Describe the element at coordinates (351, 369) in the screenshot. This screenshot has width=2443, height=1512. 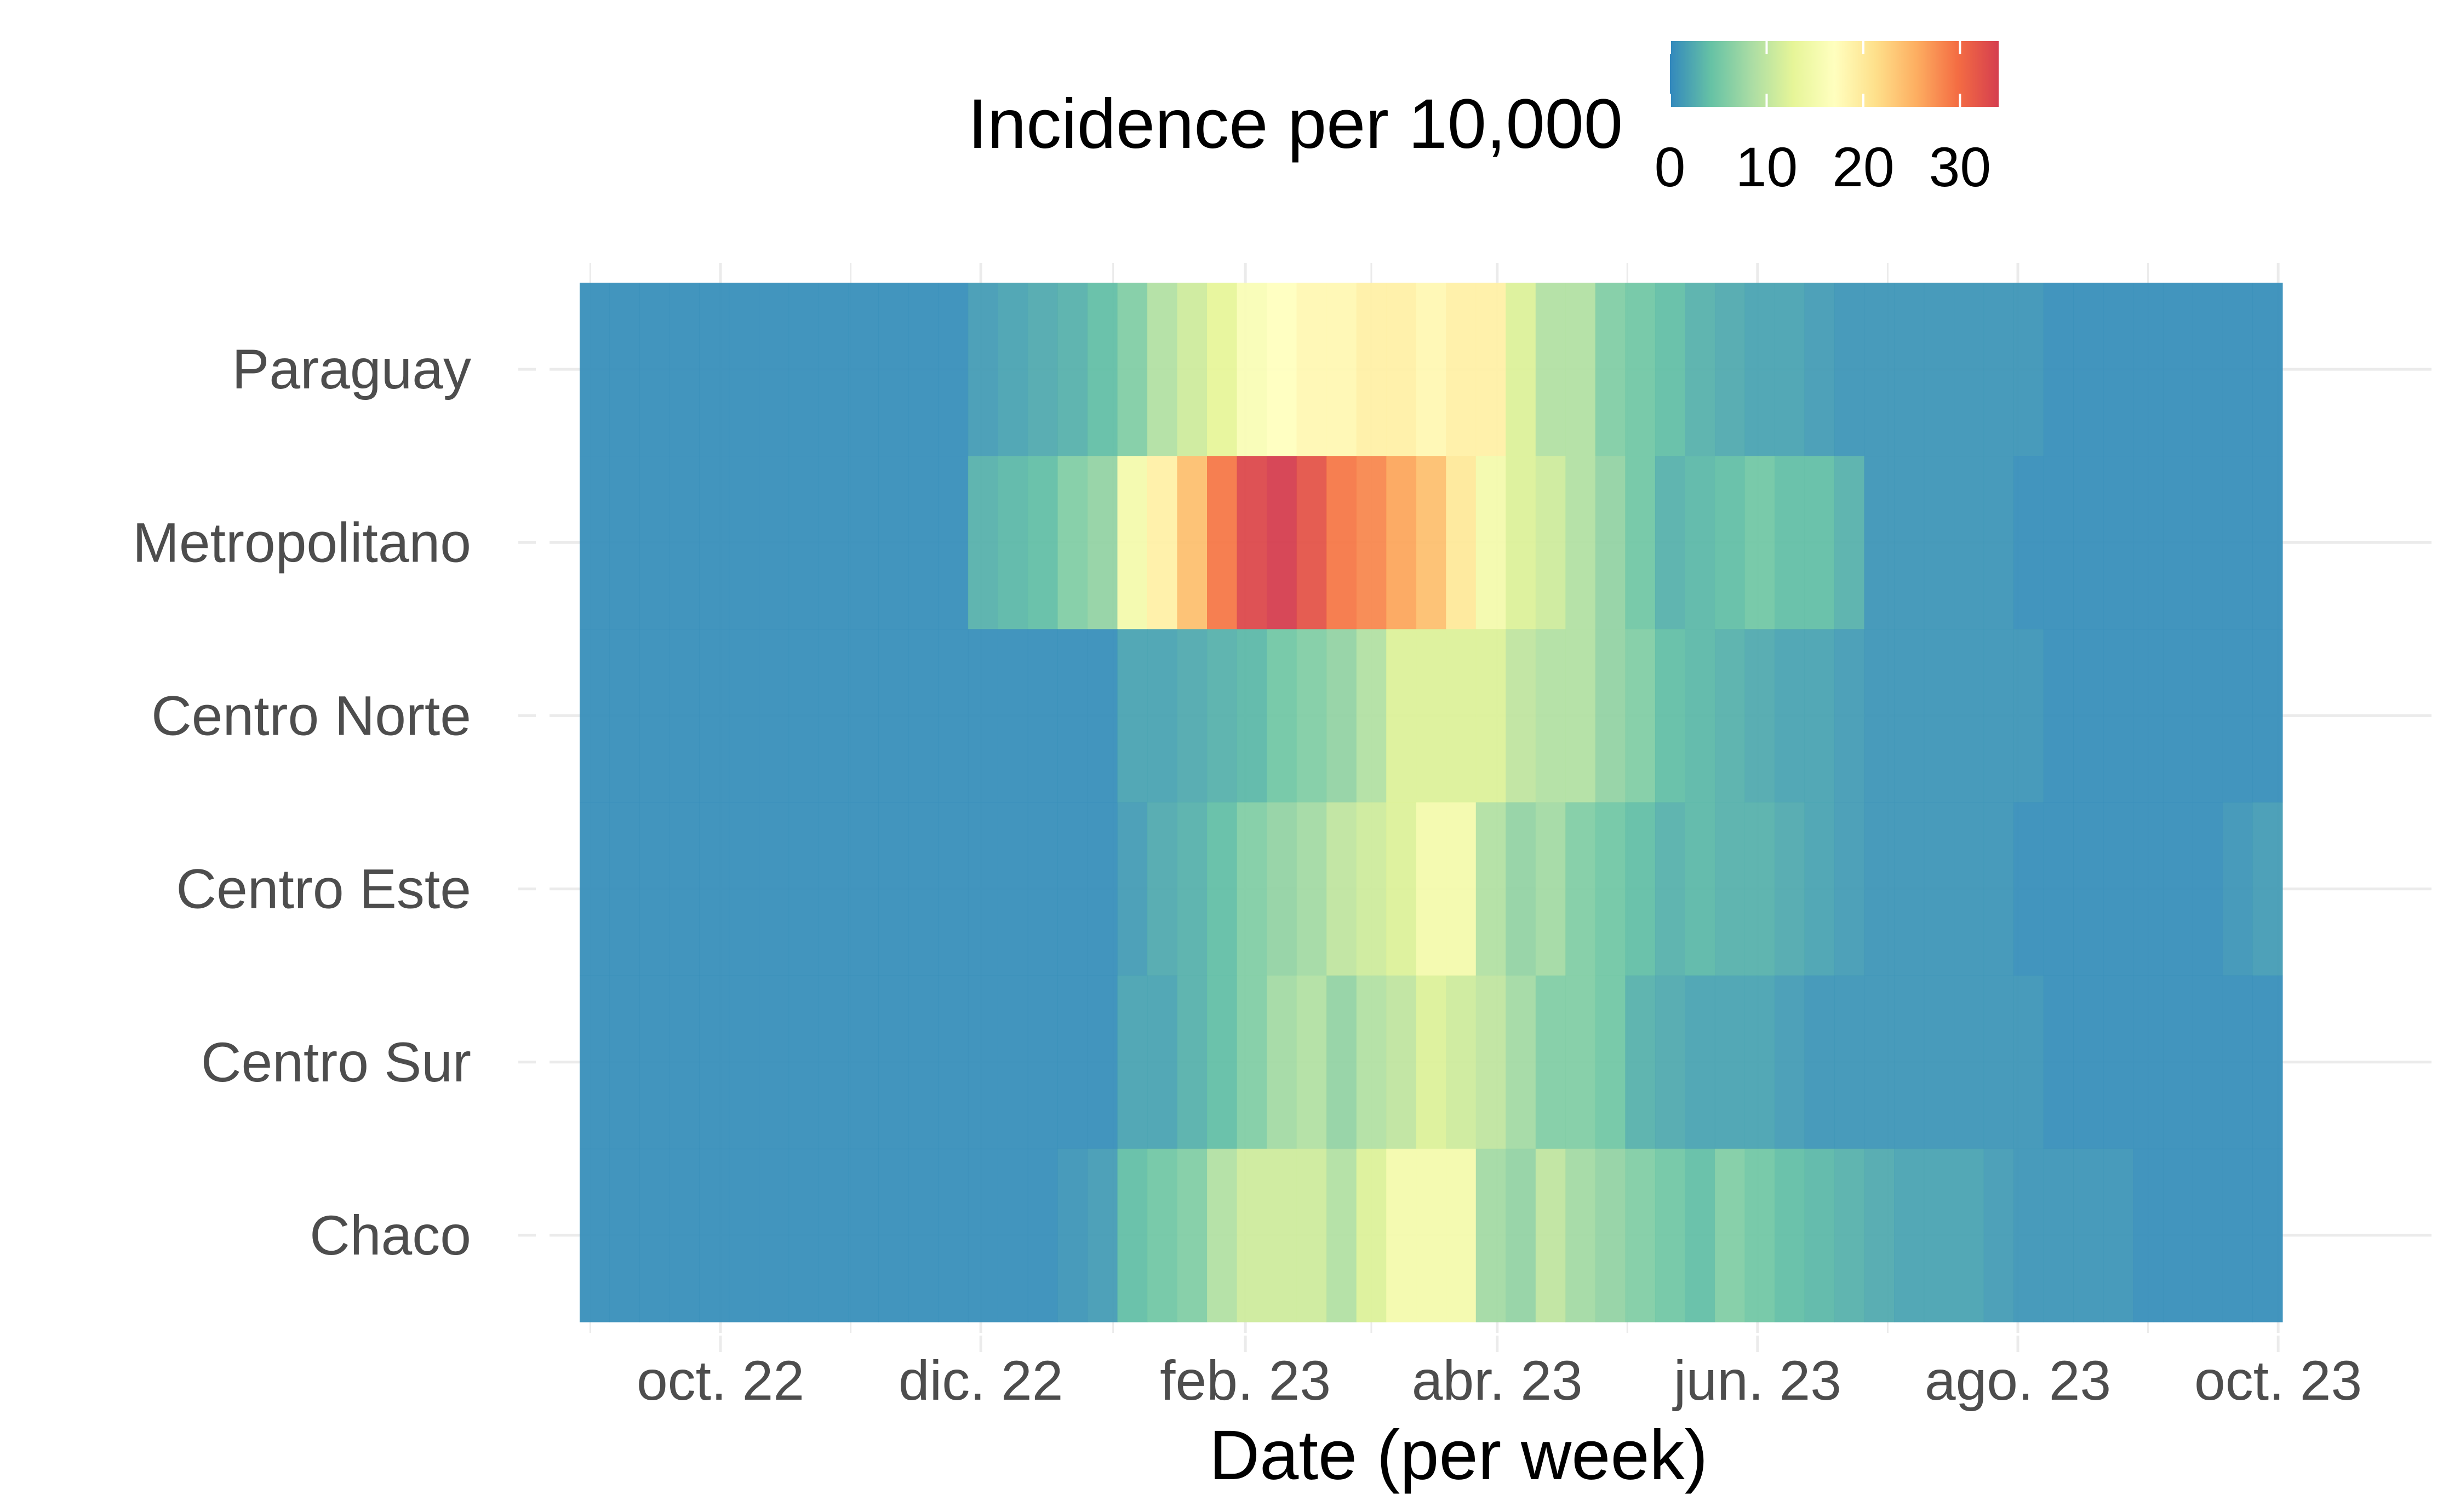
I see `y-tick-label: Paraguay` at that location.